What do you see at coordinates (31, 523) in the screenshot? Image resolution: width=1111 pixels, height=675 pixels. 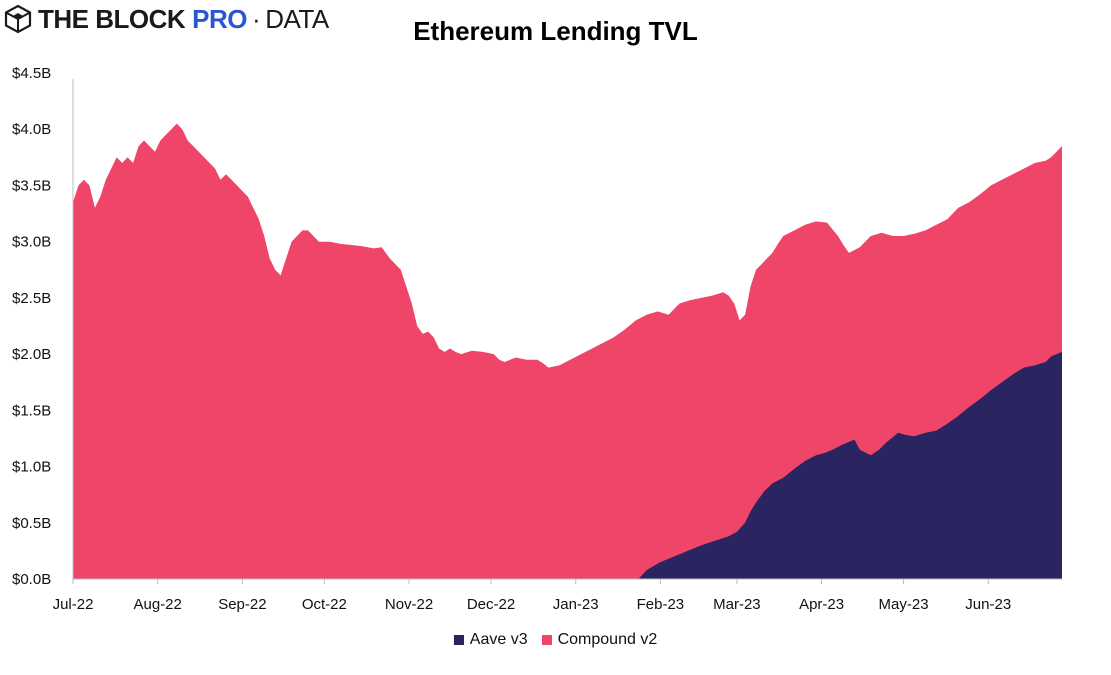 I see `y-tick-label: $0.5B` at bounding box center [31, 523].